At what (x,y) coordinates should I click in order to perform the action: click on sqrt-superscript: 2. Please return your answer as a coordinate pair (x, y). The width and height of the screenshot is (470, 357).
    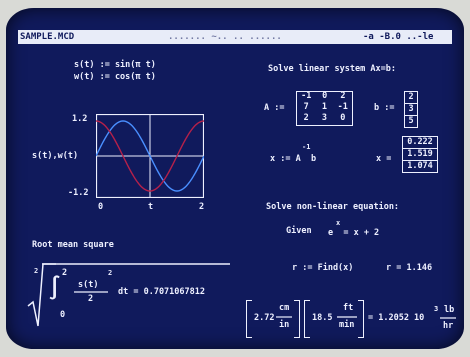
    Looking at the image, I should click on (36, 271).